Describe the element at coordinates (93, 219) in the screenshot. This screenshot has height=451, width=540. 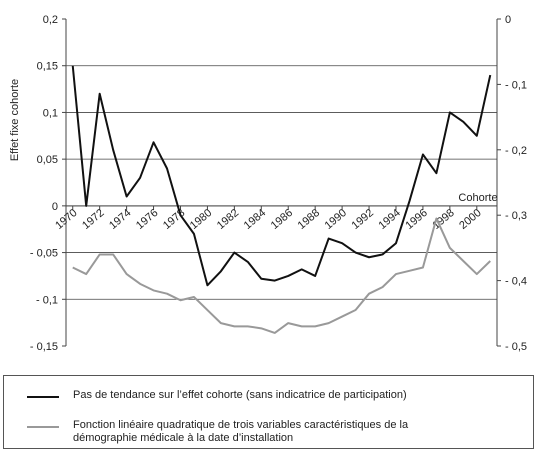
I see `x-tick-label: 1972` at that location.